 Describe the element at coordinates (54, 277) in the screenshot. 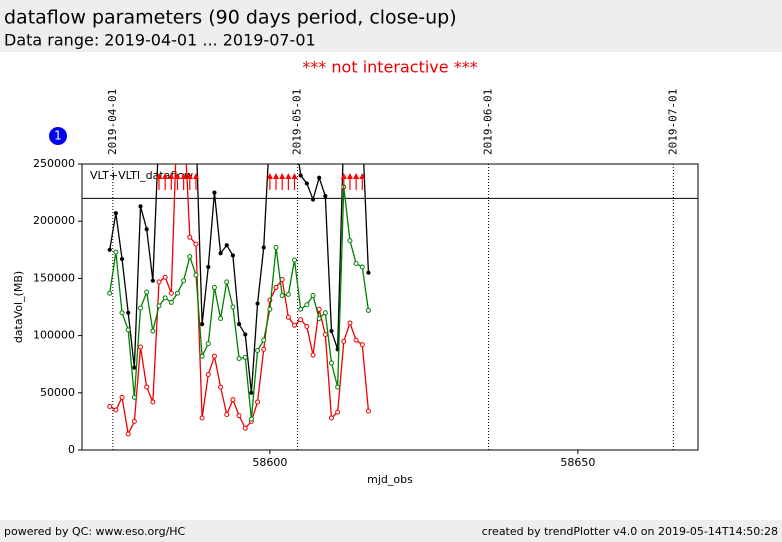

I see `y-tick-label: 150000` at that location.